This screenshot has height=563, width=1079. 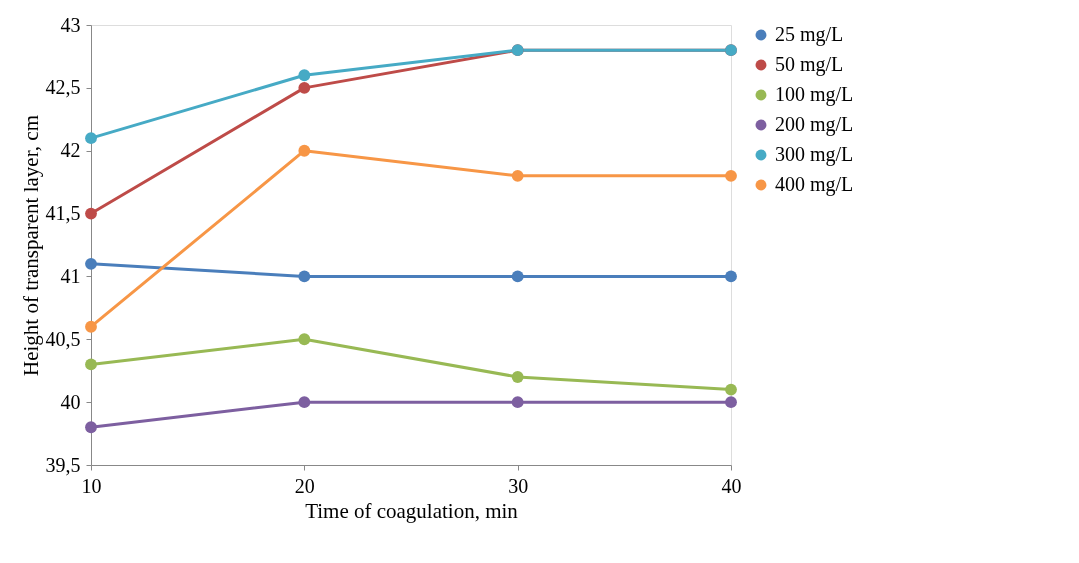 What do you see at coordinates (70, 401) in the screenshot?
I see `y-tick-label: 40` at bounding box center [70, 401].